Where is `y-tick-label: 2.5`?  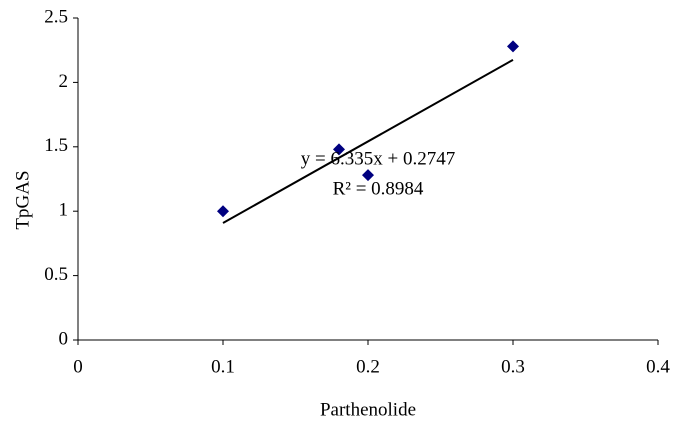
y-tick-label: 2.5 is located at coordinates (56, 16).